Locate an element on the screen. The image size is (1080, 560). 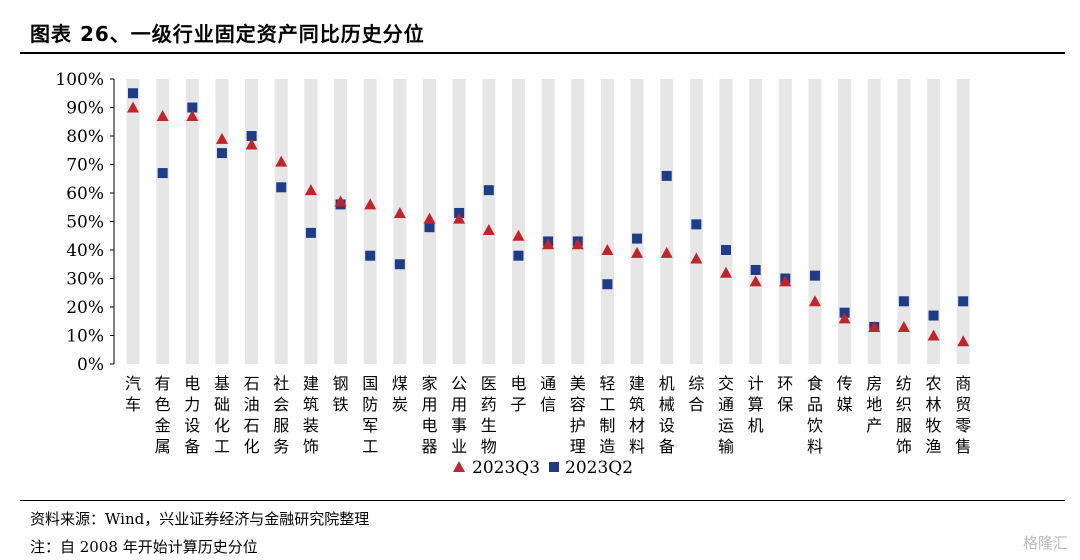
x-tick-label: 建筑材料 is located at coordinates (637, 415).